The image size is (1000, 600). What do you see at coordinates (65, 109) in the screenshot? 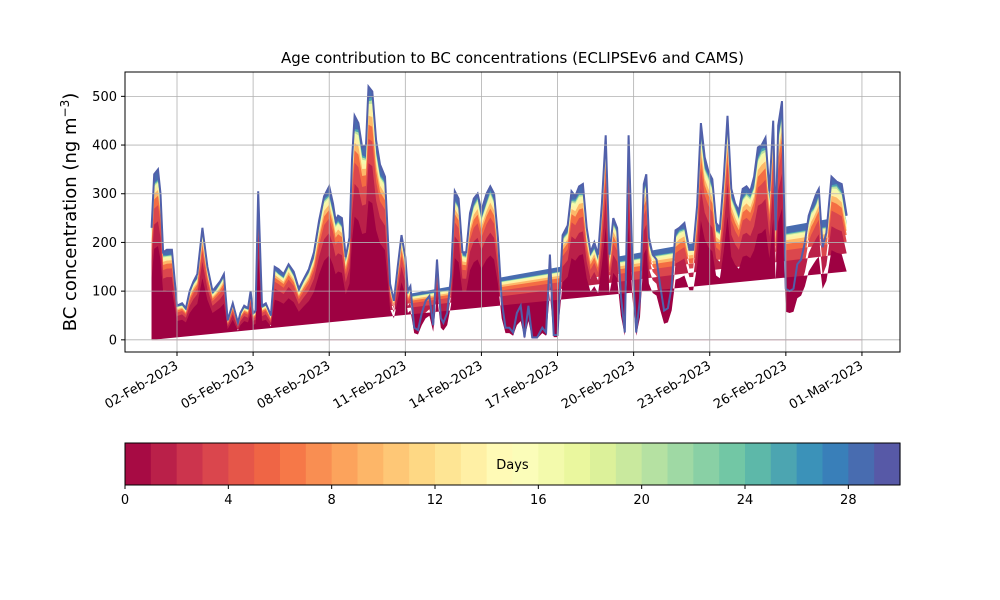
I see `y-axis-label-sup: −3` at bounding box center [65, 109].